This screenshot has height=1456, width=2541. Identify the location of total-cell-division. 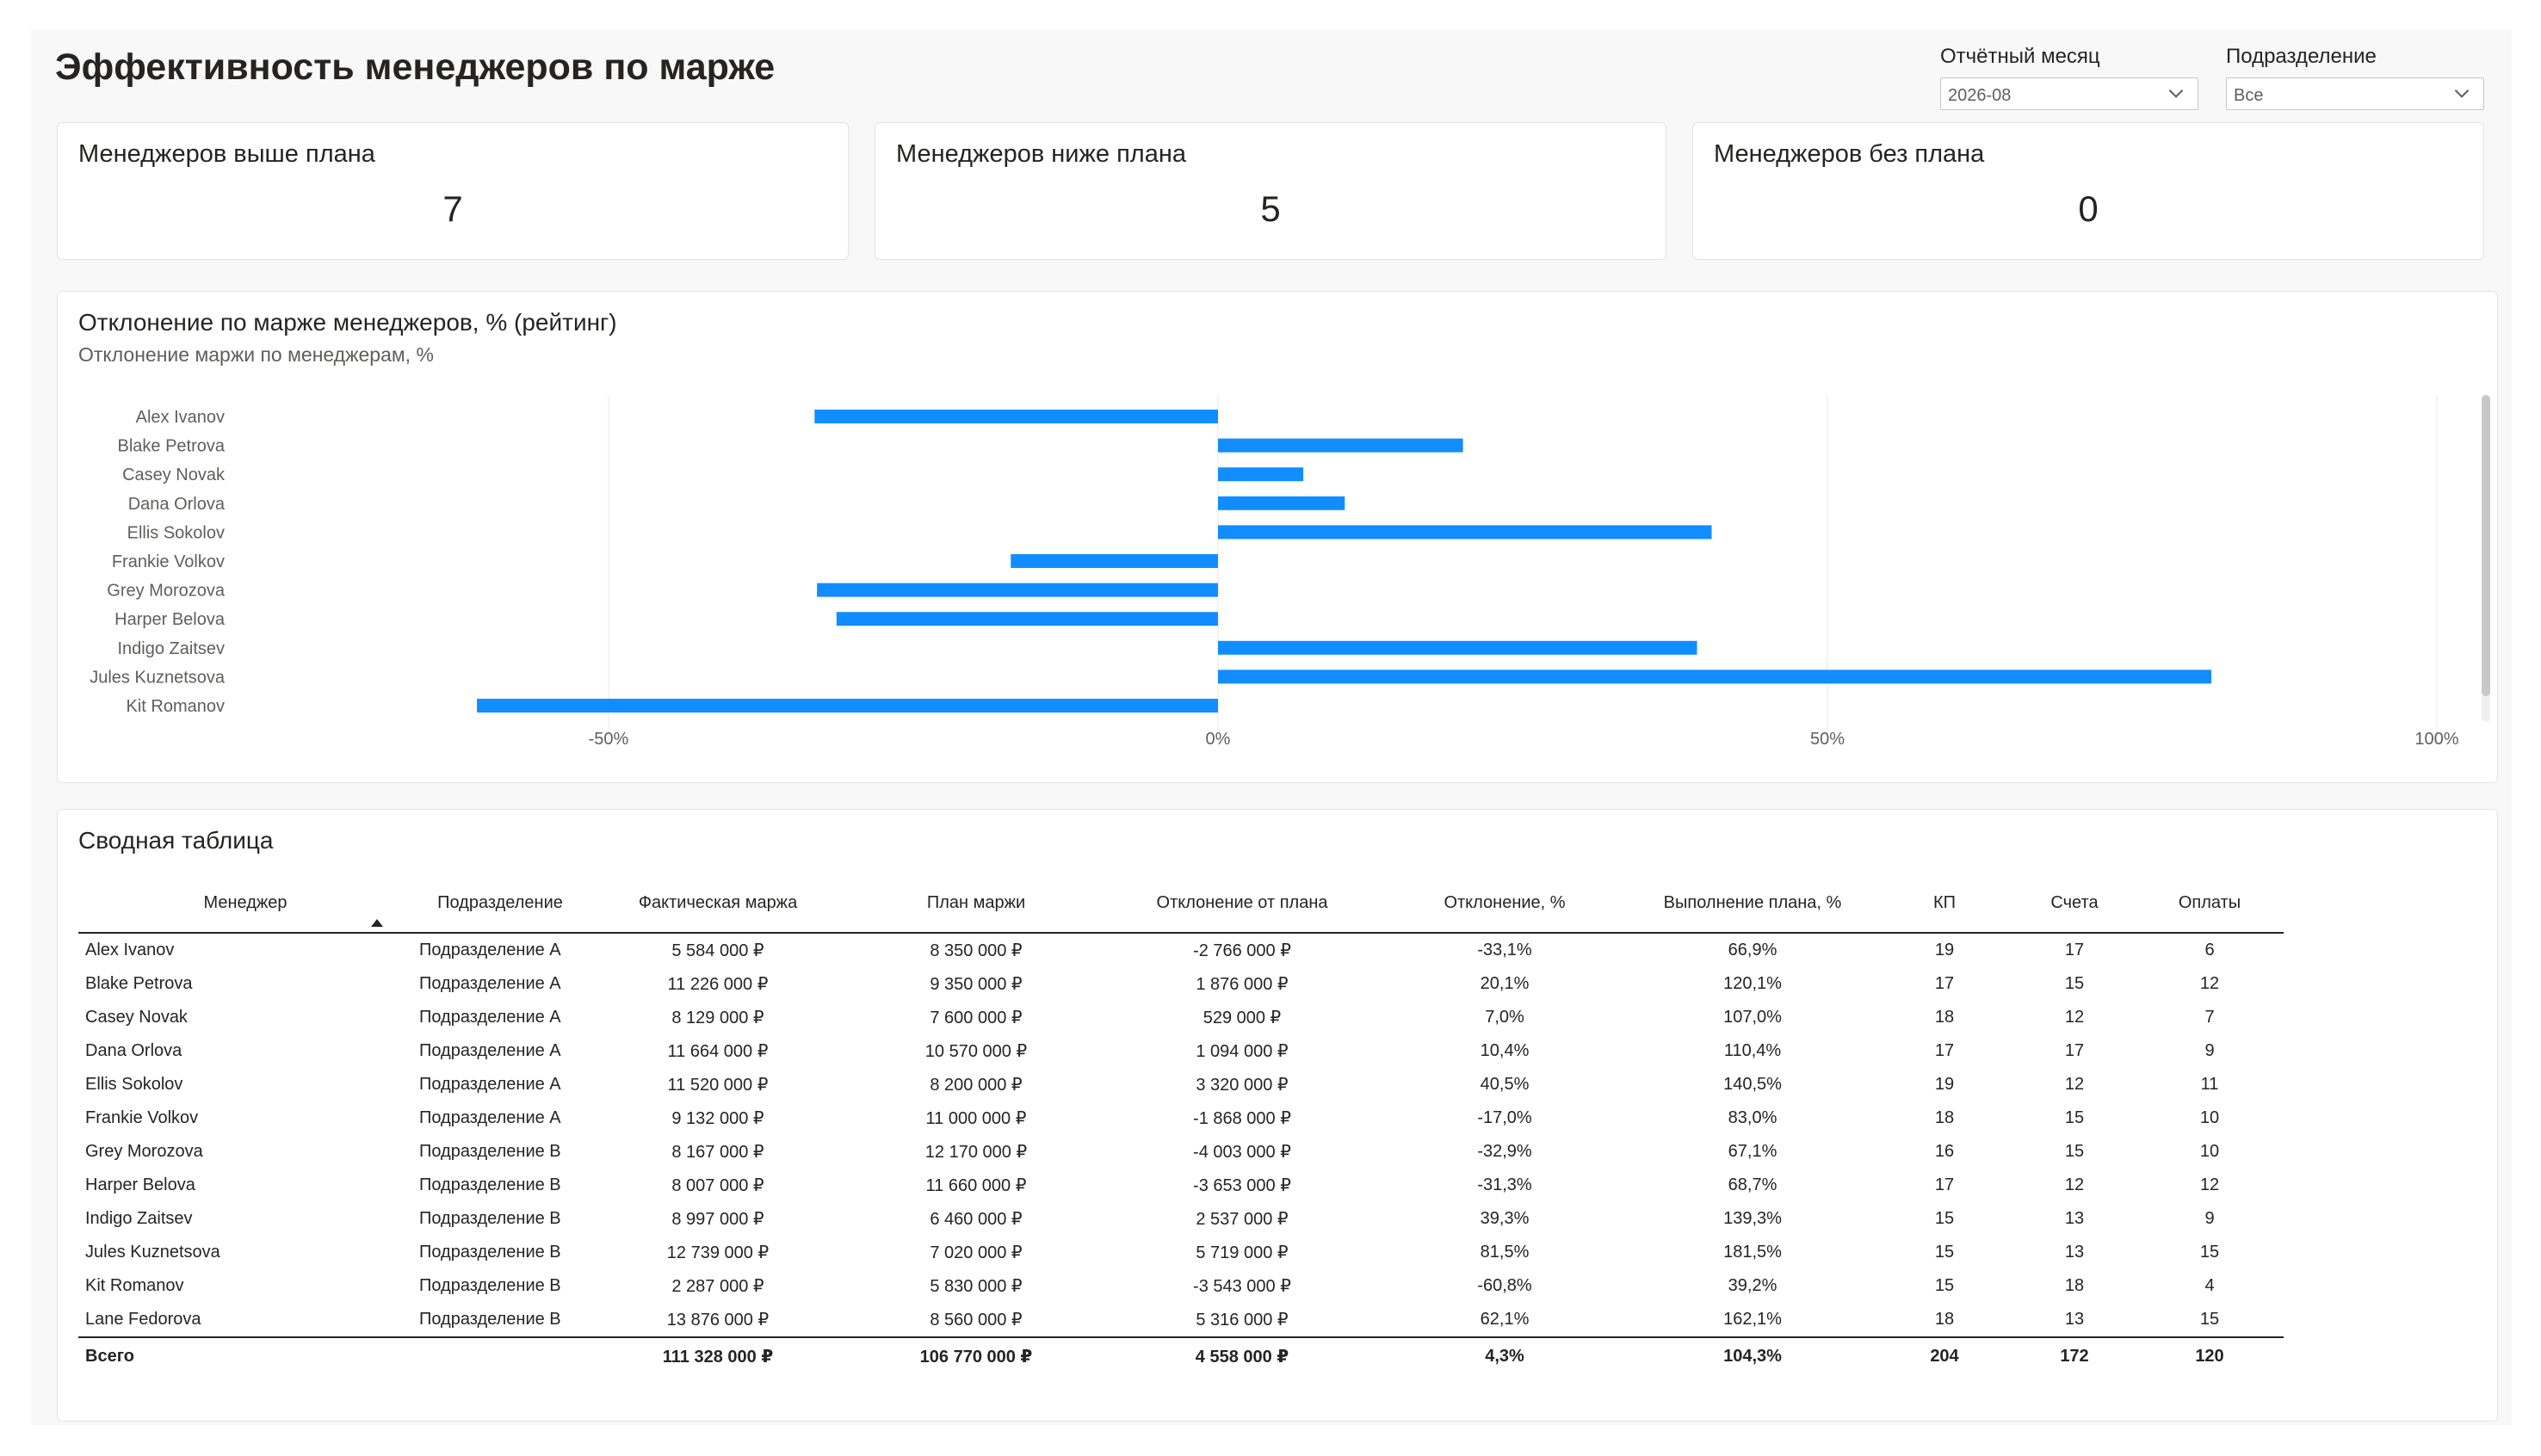
(500, 1355).